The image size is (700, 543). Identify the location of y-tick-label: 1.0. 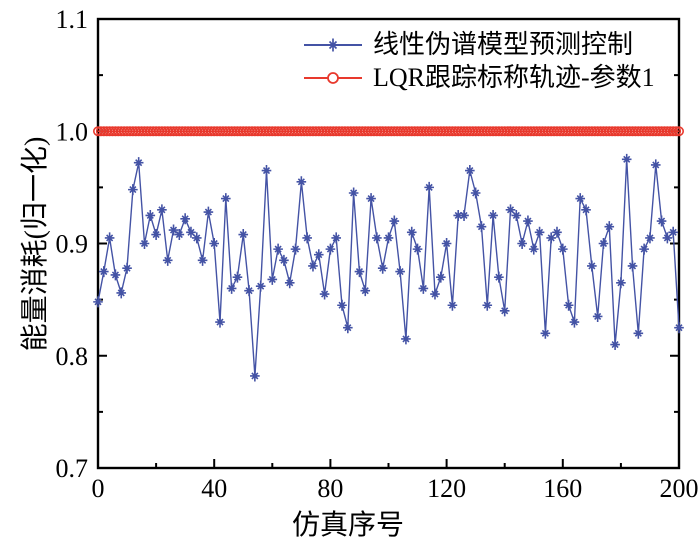
(72, 131).